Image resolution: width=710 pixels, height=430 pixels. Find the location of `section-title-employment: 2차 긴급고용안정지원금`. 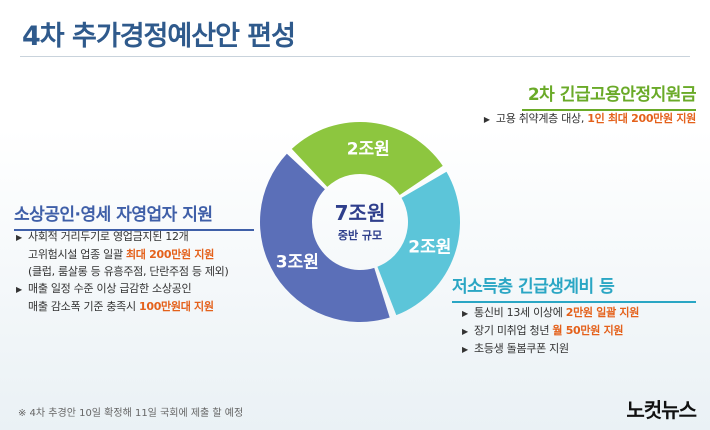

section-title-employment: 2차 긴급고용안정지원금 is located at coordinates (609, 95).